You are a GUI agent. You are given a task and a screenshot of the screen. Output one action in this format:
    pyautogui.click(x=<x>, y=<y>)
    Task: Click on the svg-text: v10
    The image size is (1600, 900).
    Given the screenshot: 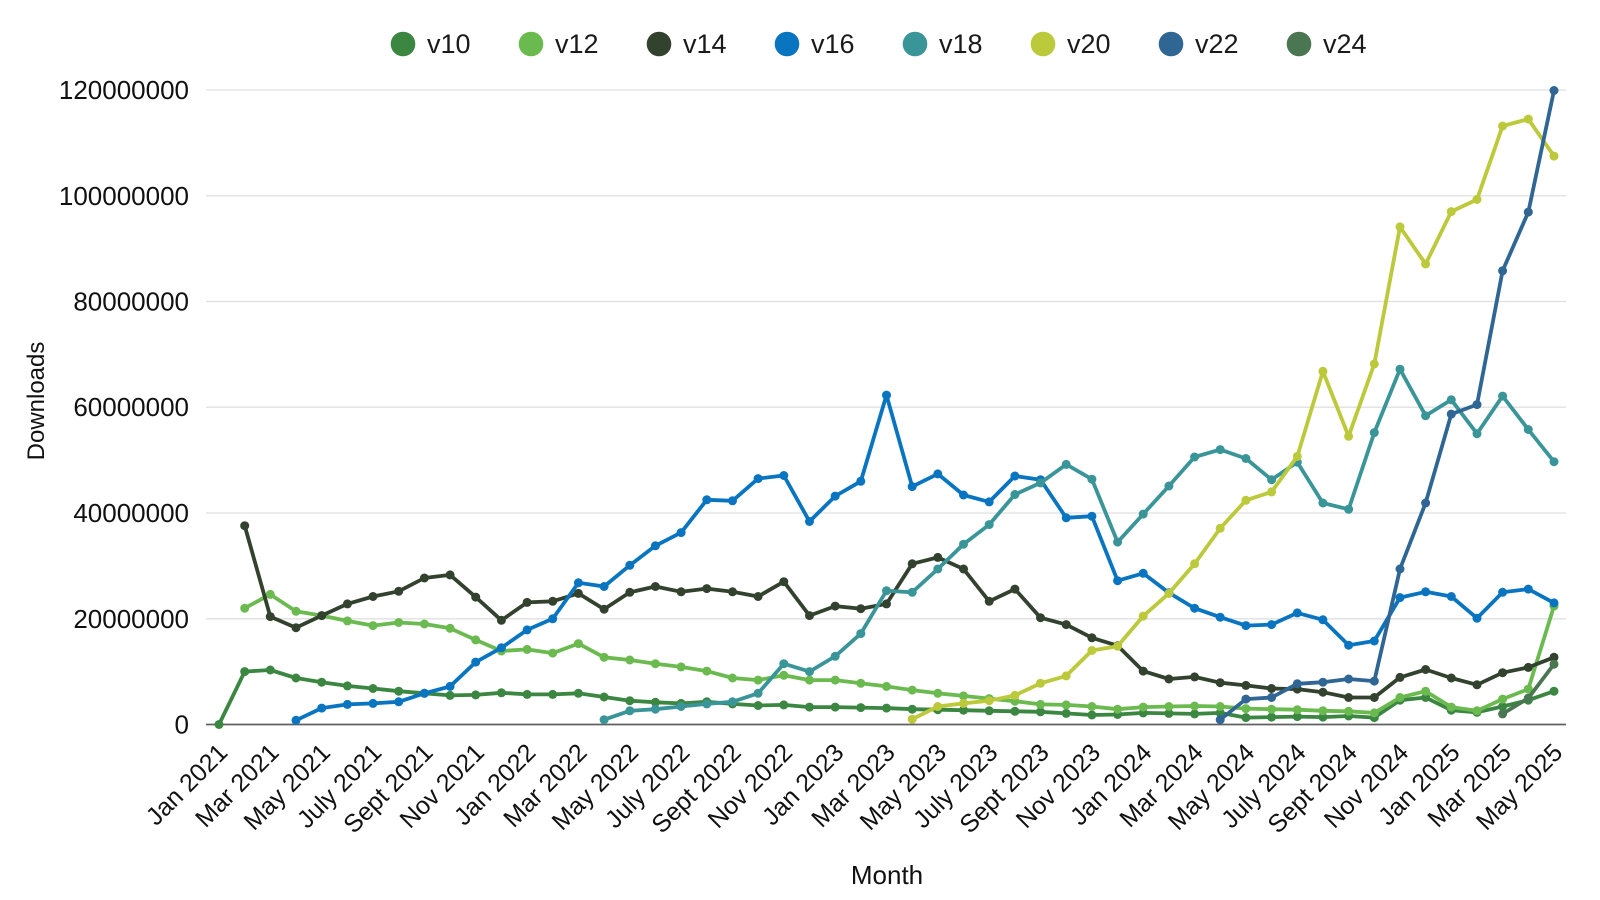 What is the action you would take?
    pyautogui.click(x=449, y=44)
    